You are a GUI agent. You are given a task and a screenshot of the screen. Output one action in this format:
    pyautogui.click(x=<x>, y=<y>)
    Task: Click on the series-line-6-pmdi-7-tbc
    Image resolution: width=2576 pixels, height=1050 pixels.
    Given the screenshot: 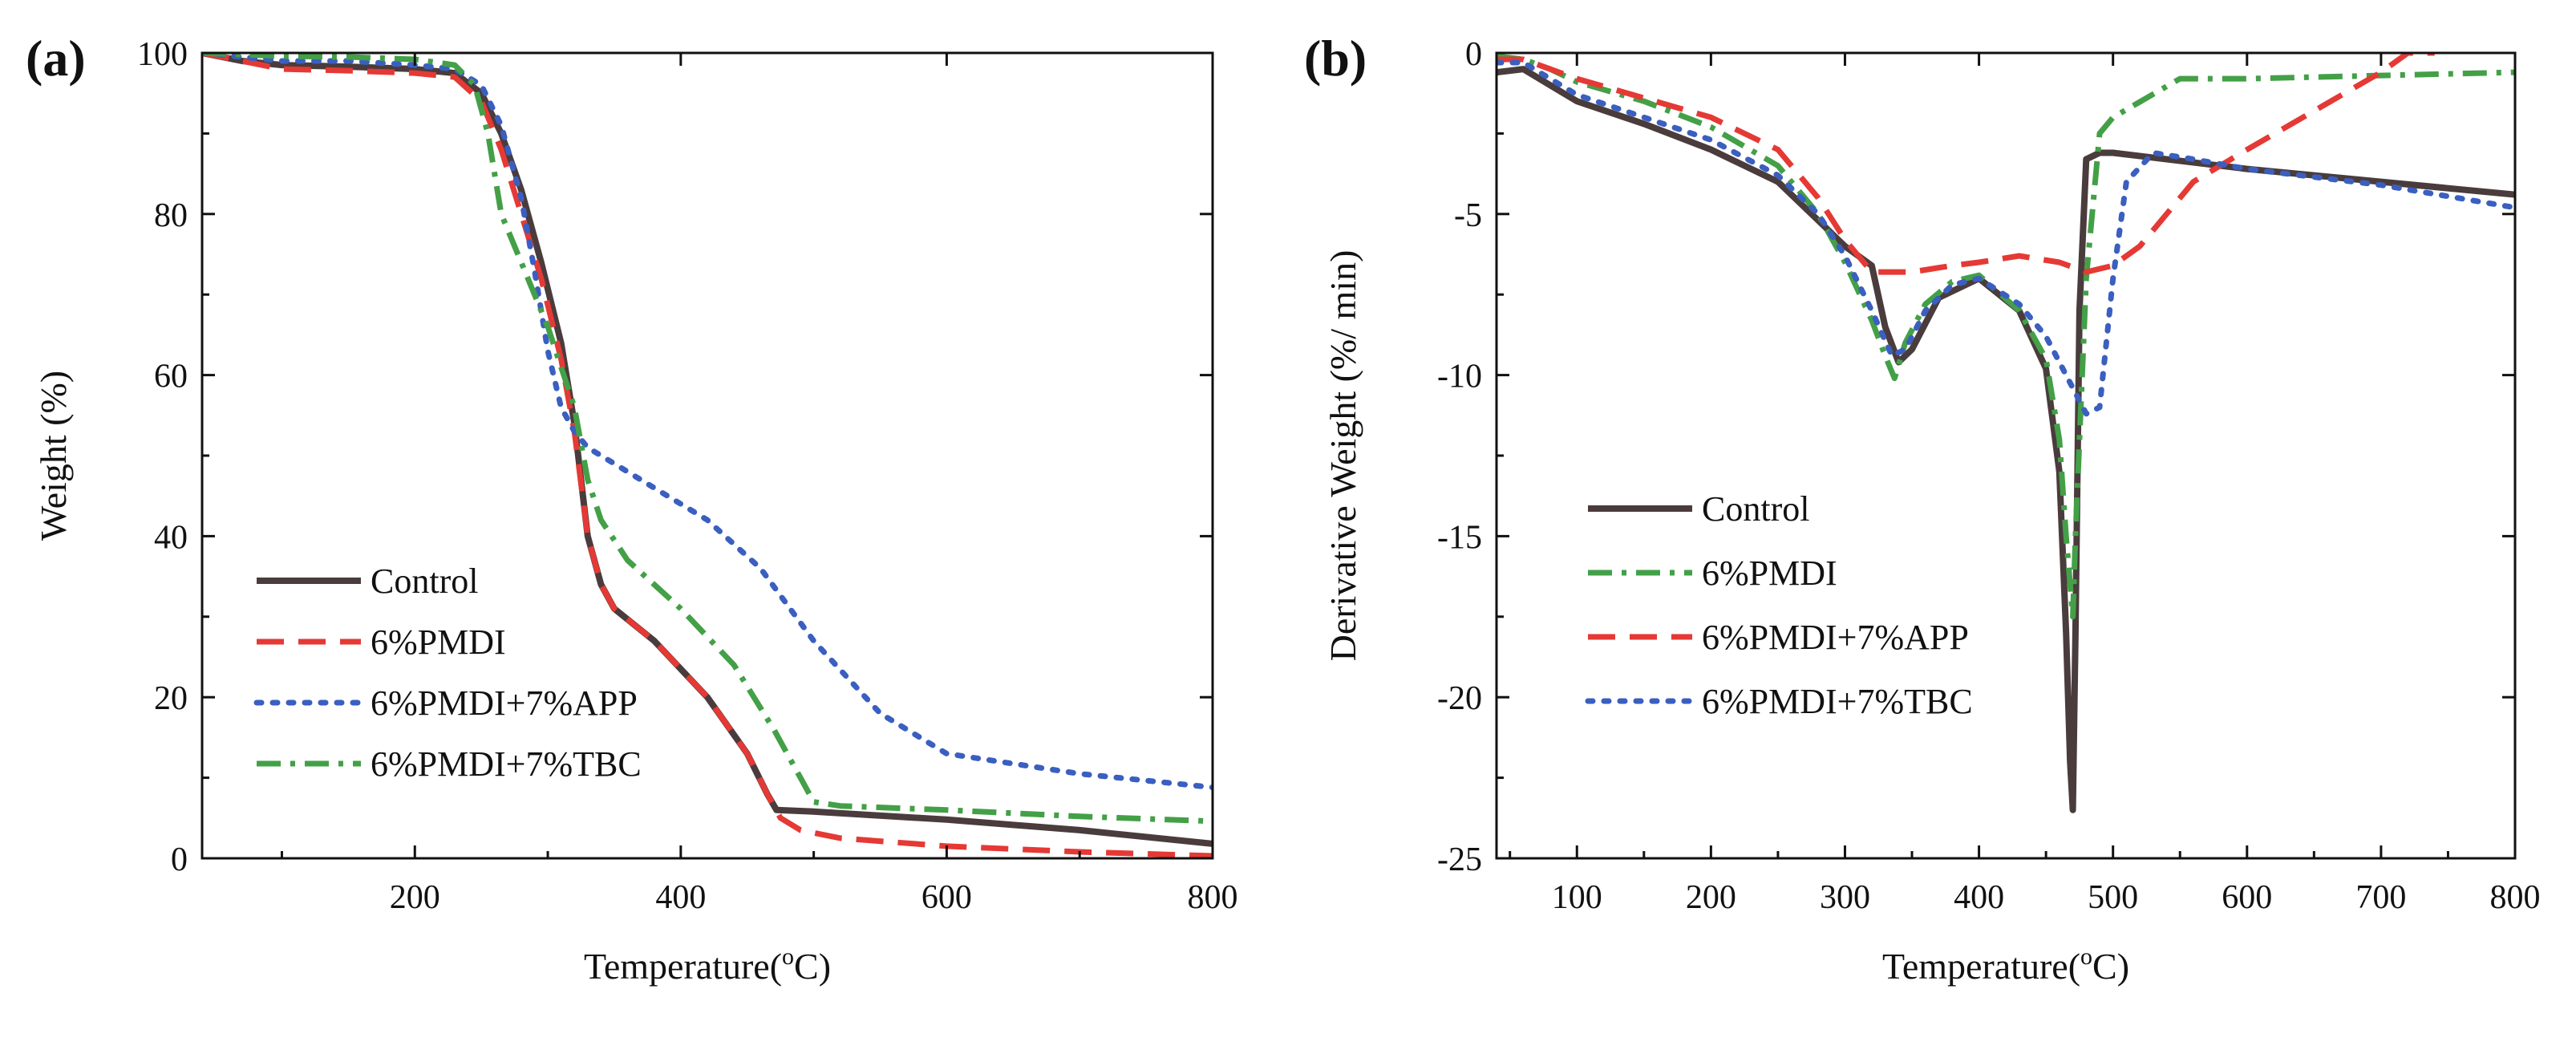 What is the action you would take?
    pyautogui.click(x=2006, y=238)
    